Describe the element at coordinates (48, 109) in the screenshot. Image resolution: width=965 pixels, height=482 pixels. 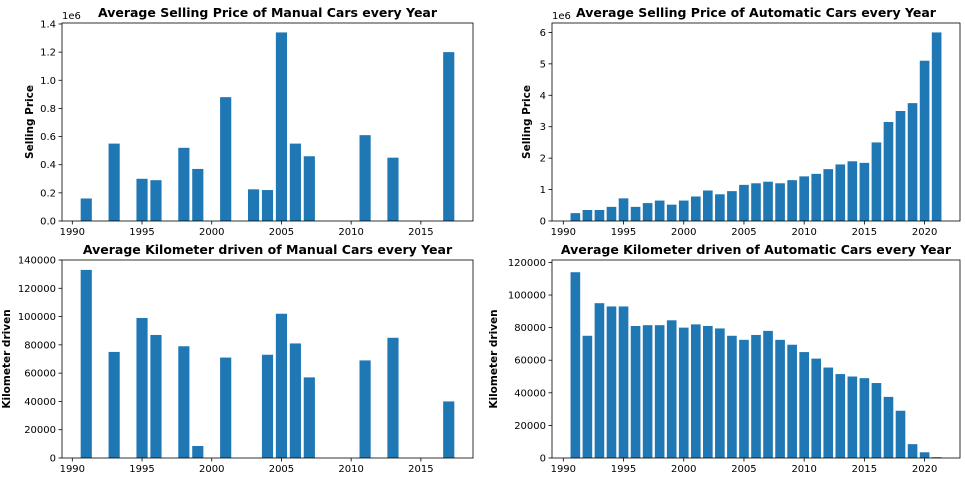
I see `y-tick-label: 0.8` at that location.